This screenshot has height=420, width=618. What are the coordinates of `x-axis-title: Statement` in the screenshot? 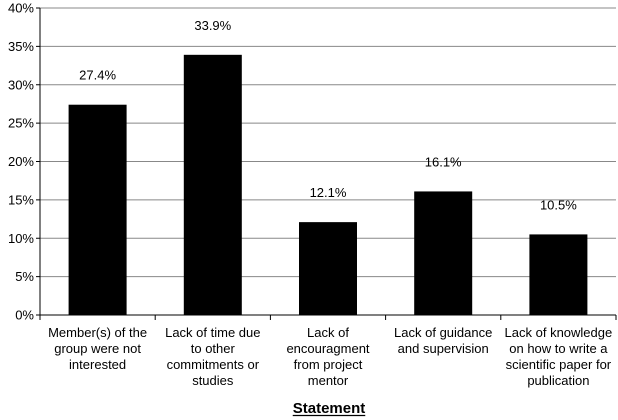 It's located at (329, 408).